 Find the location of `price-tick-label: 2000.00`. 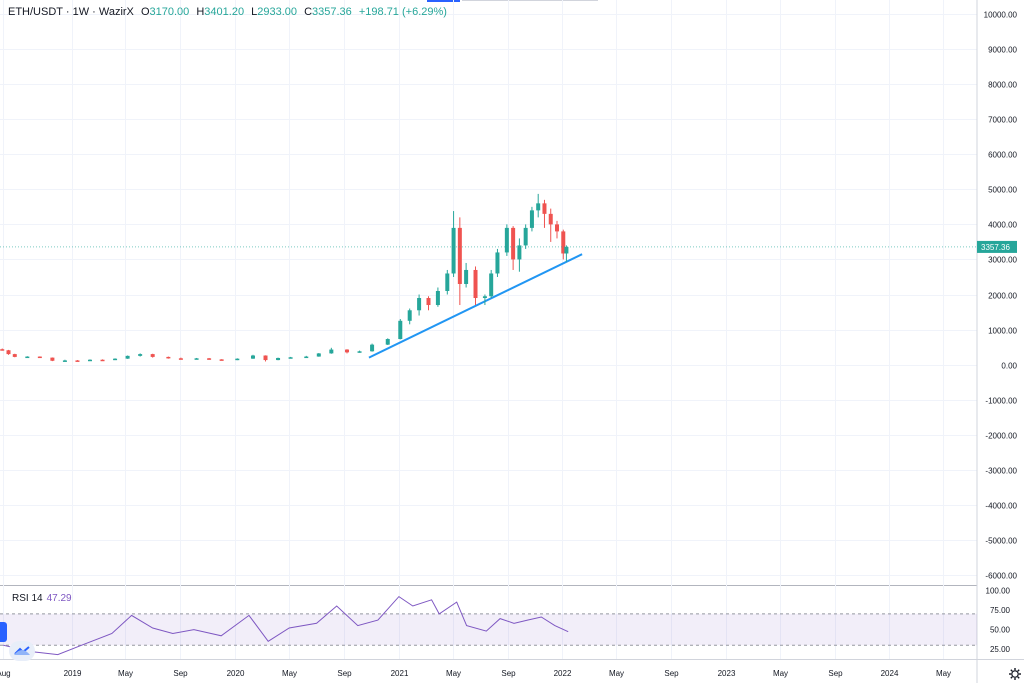

price-tick-label: 2000.00 is located at coordinates (1002, 296).